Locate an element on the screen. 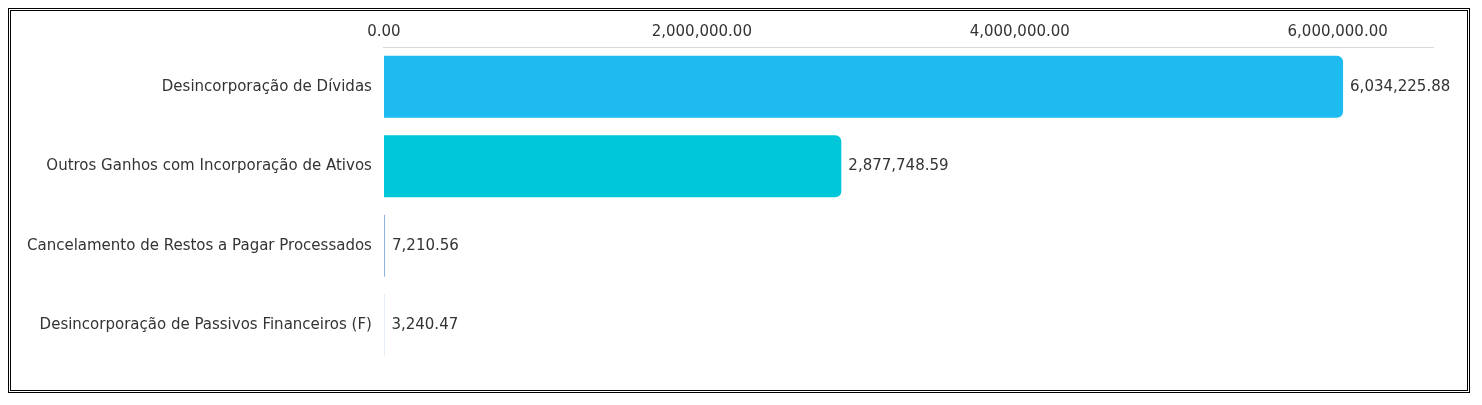 The width and height of the screenshot is (1482, 405). data-label: 3,240.47 is located at coordinates (425, 324).